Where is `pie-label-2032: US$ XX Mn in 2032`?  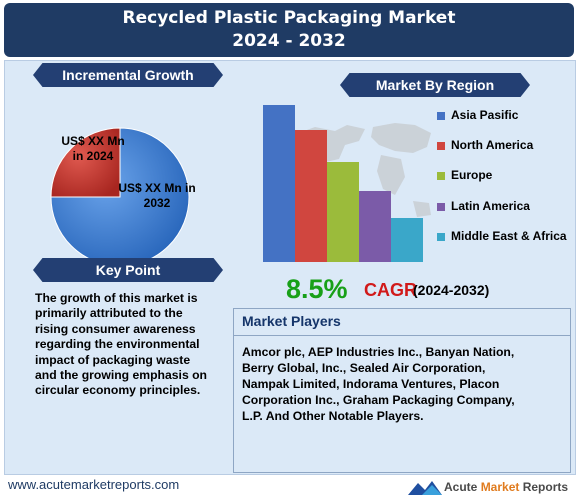
pie-label-2032: US$ XX Mn in 2032 is located at coordinates (157, 195).